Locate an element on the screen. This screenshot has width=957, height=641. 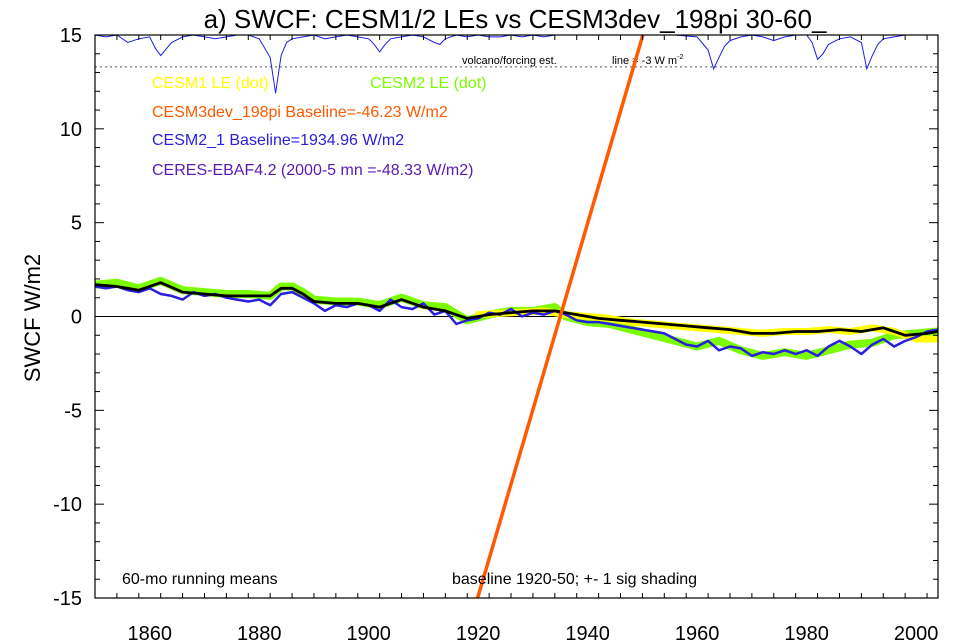
volcano-line-label: line = -3 W m-2 is located at coordinates (647, 60).